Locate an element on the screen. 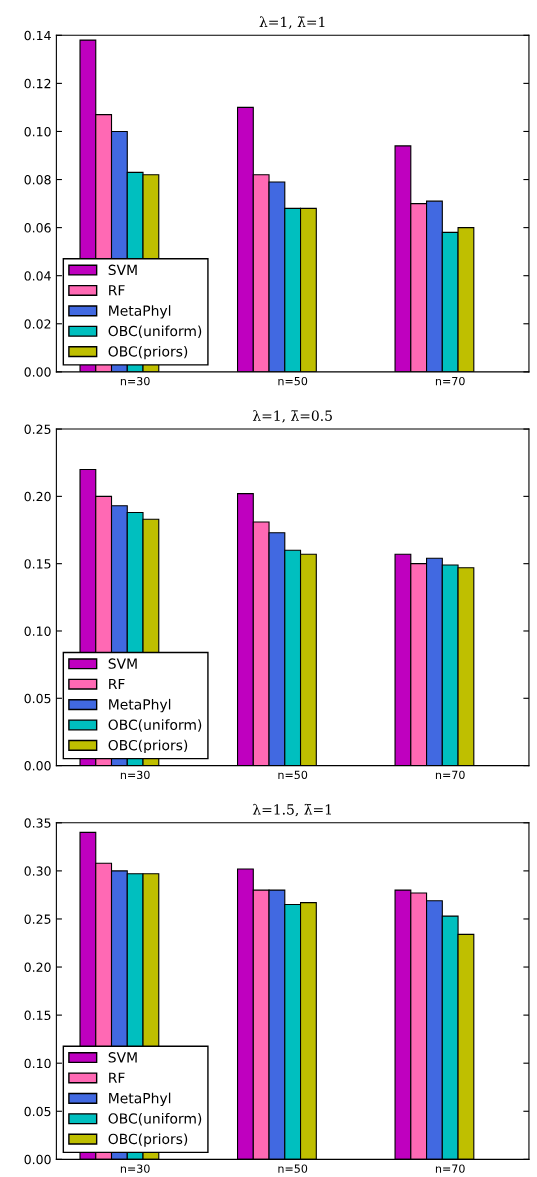  chart-title: λ=1, λ̄=1 is located at coordinates (292, 22).